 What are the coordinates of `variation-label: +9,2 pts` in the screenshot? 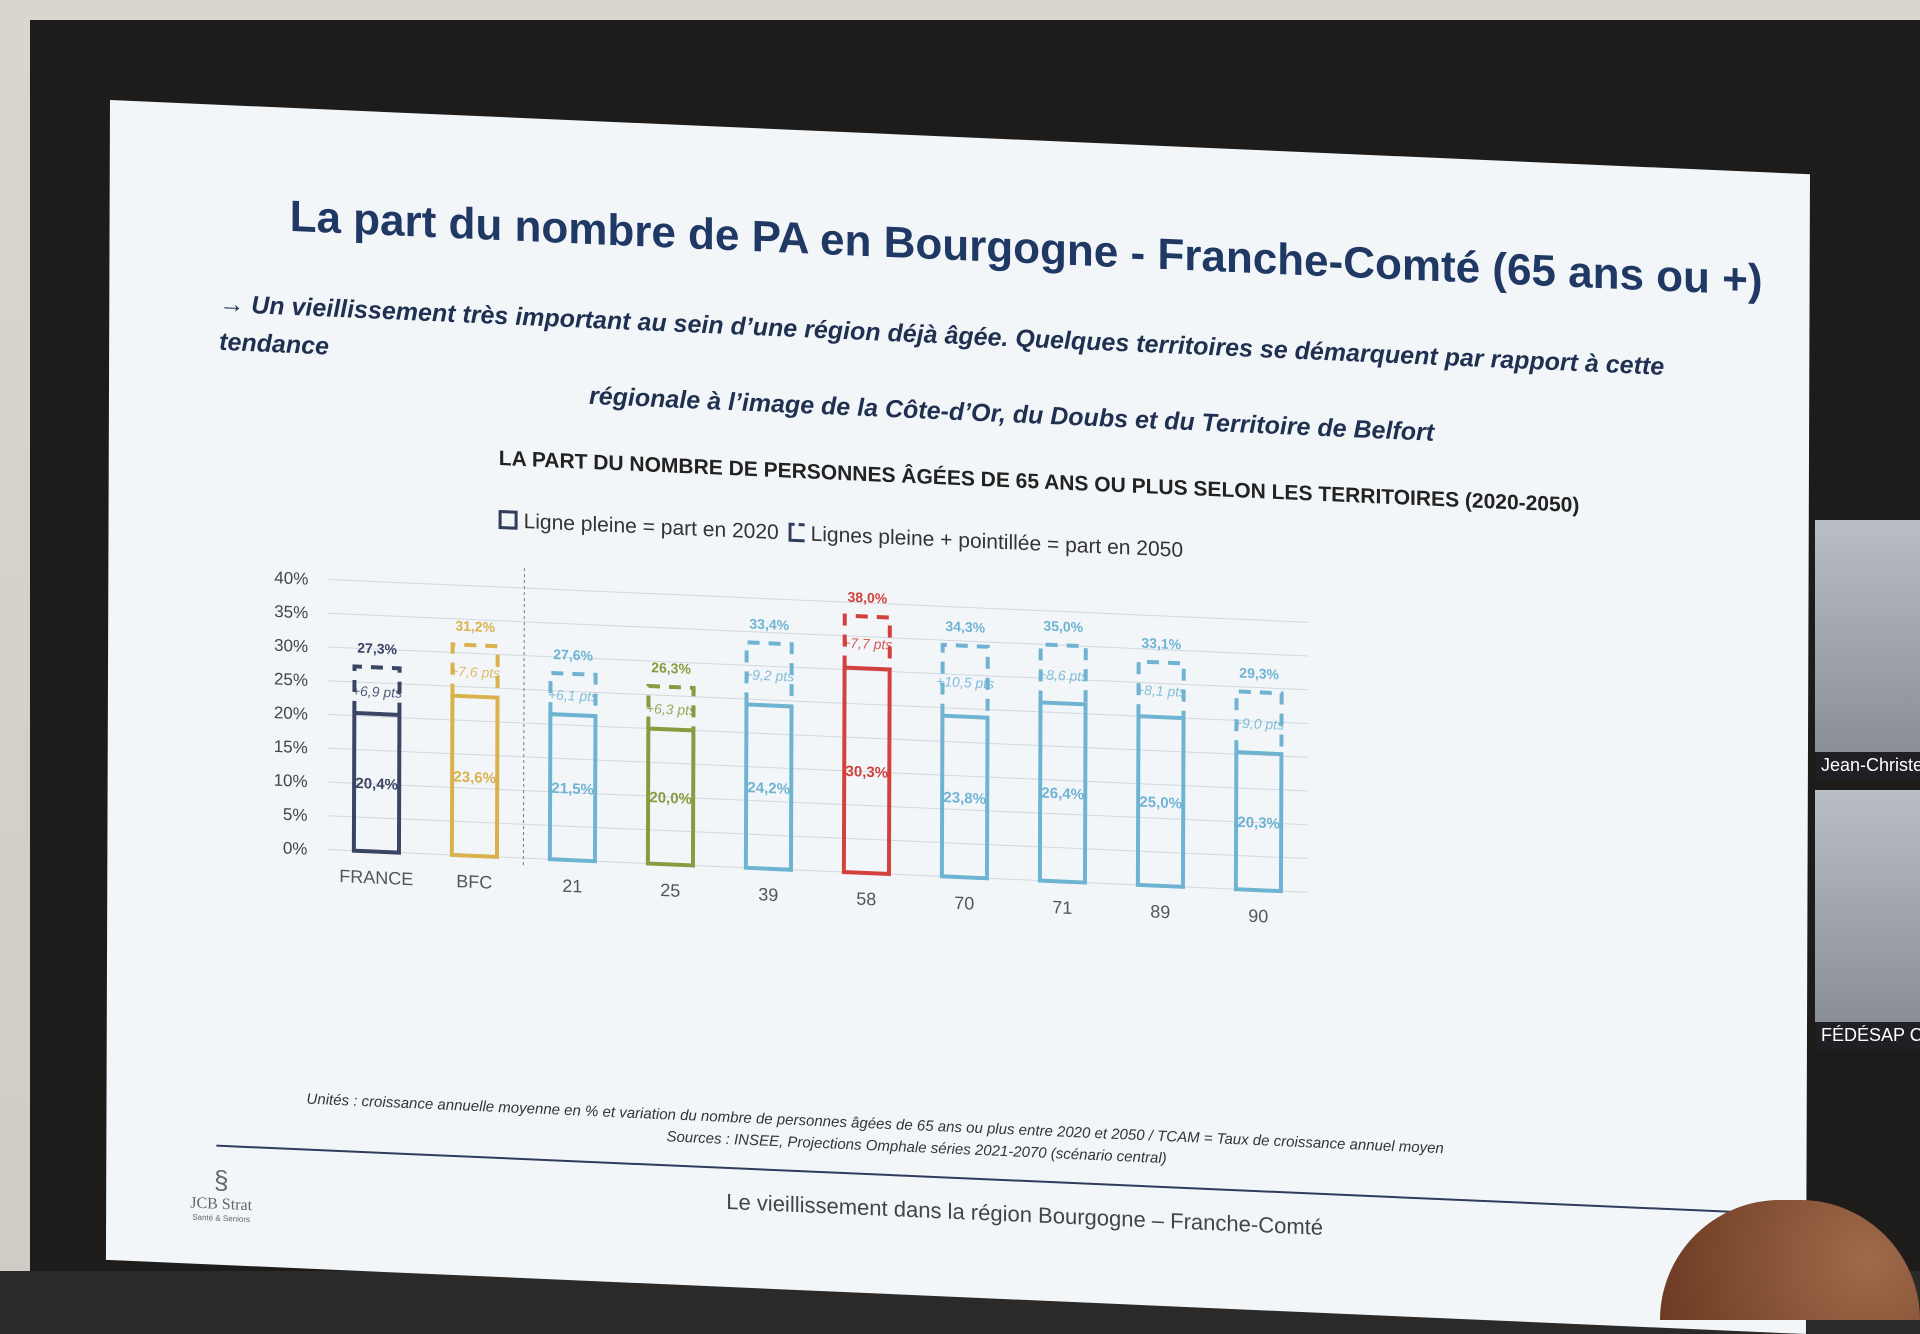 It's located at (769, 675).